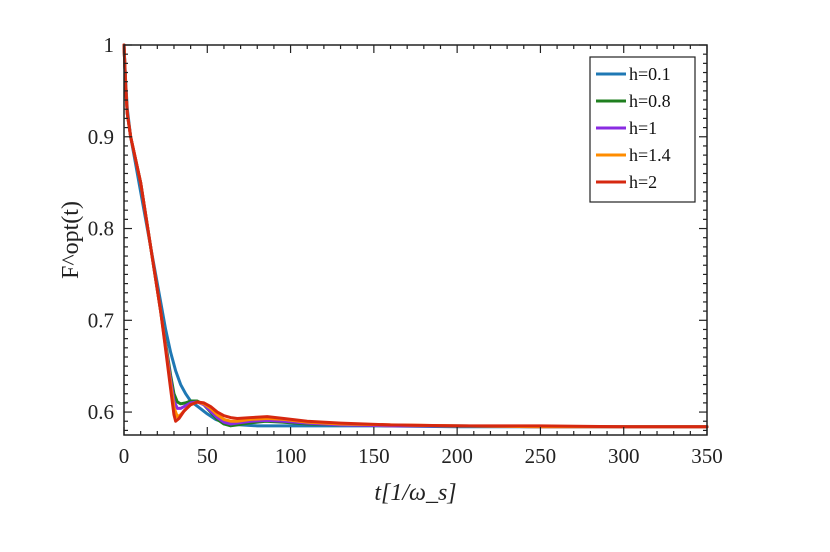 Image resolution: width=830 pixels, height=552 pixels. What do you see at coordinates (291, 456) in the screenshot?
I see `x-tick-label: 100` at bounding box center [291, 456].